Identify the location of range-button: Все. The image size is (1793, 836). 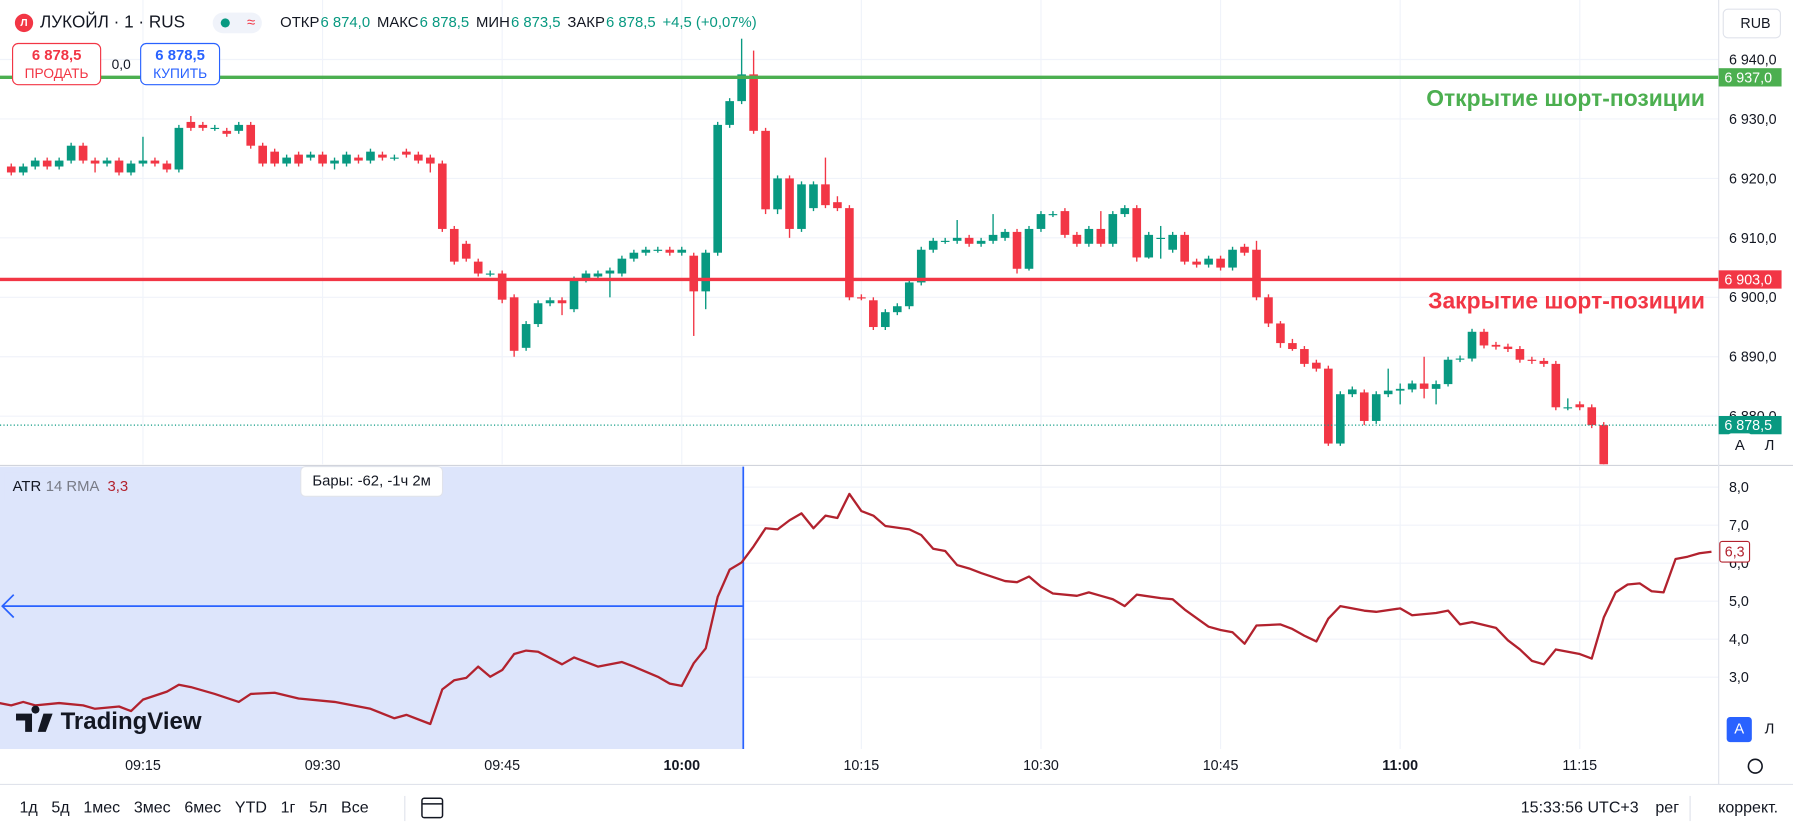
(355, 808).